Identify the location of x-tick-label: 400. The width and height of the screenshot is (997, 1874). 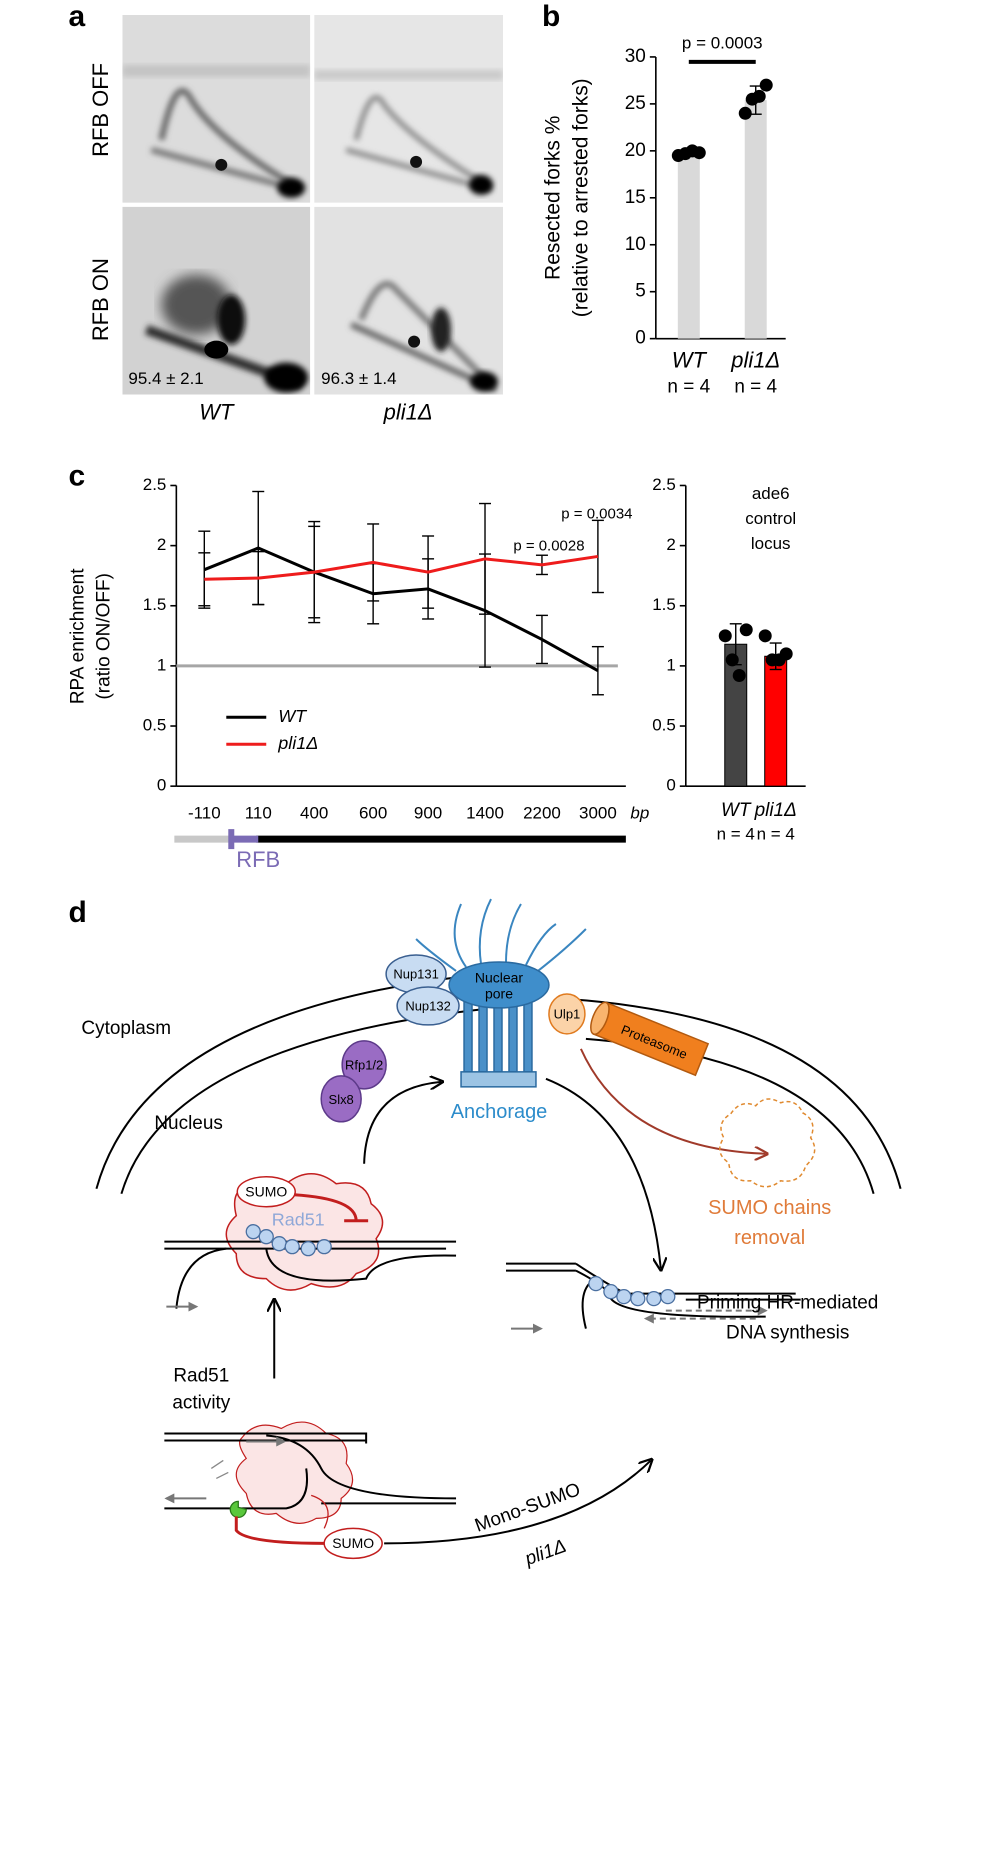
(314, 813).